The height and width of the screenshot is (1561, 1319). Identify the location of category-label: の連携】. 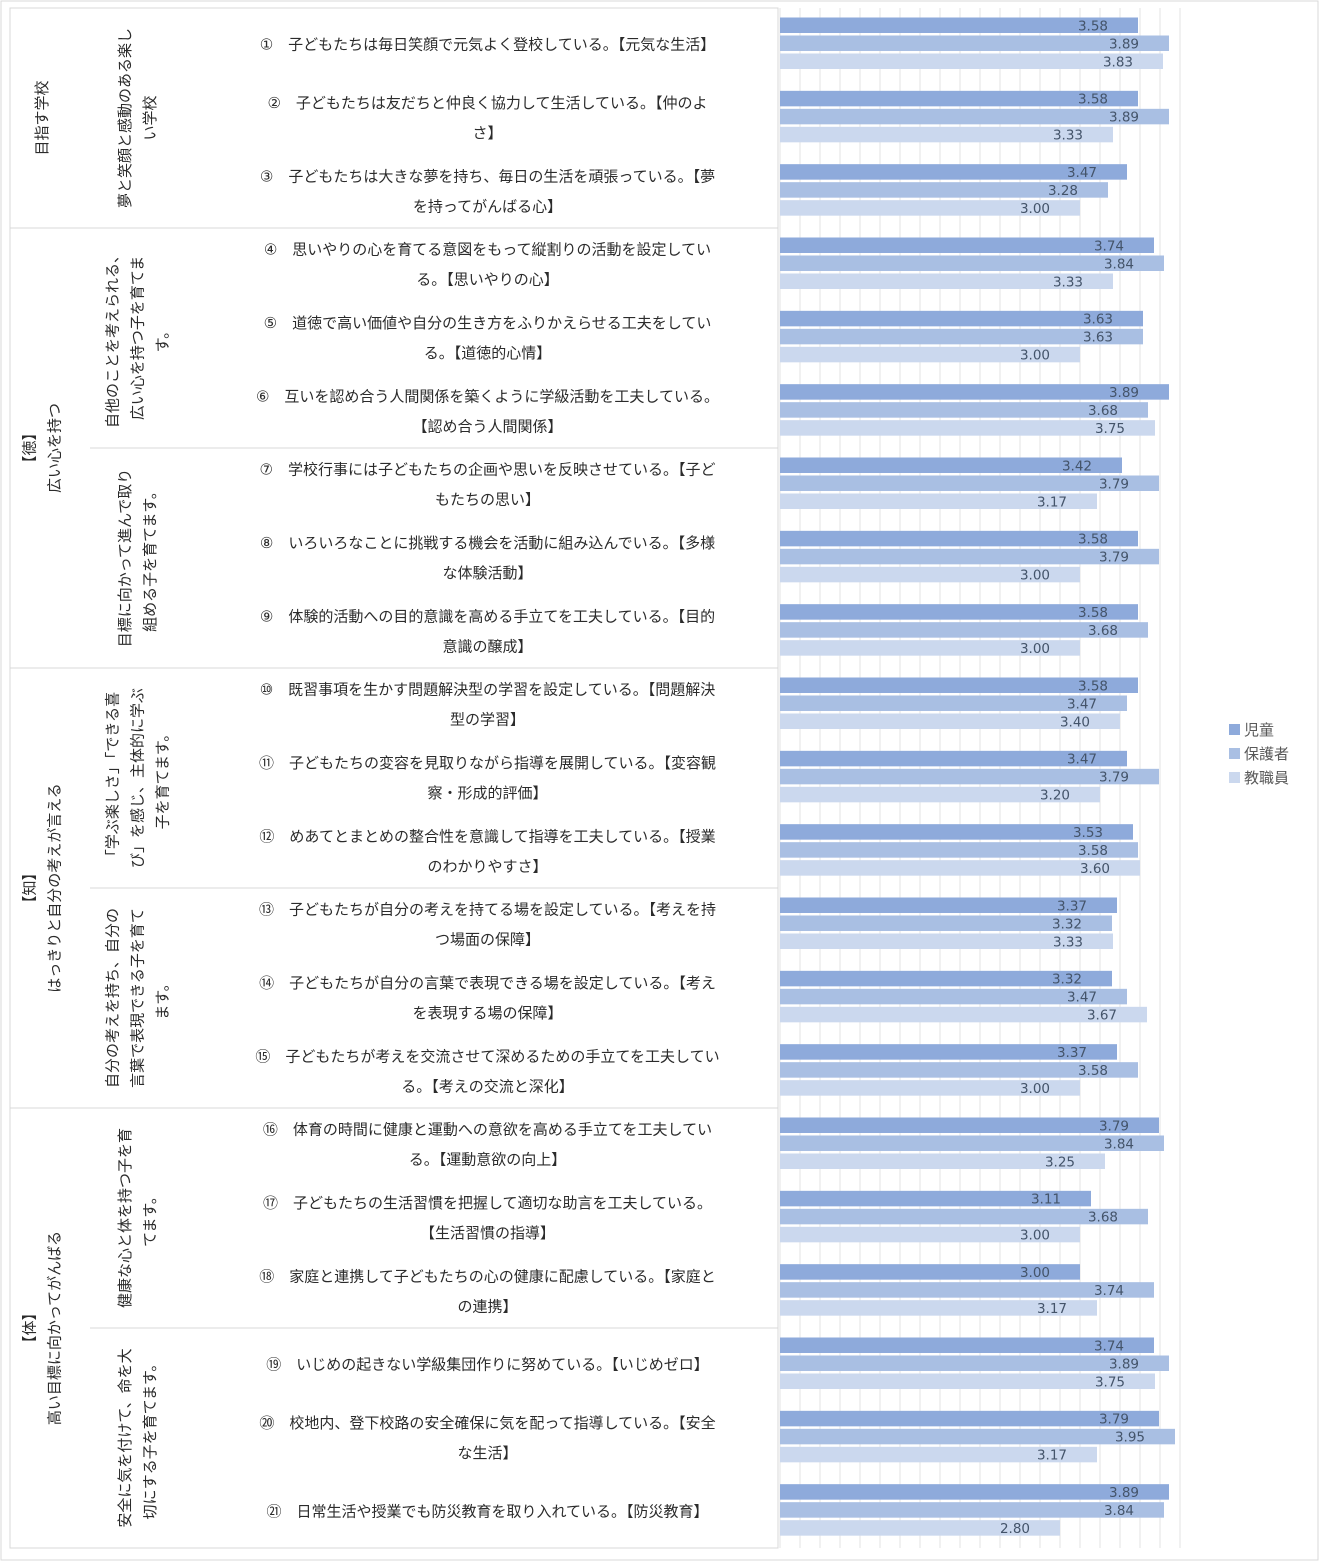
(487, 1306).